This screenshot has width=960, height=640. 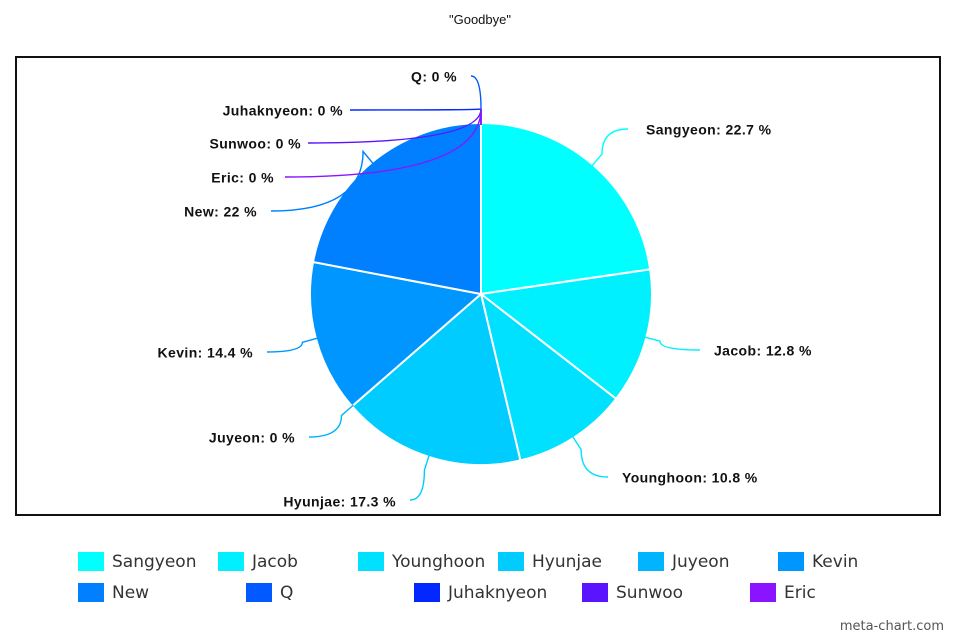 I want to click on legend-row: New Q Juhaknyeon Sunwoo Eric, so click(x=498, y=592).